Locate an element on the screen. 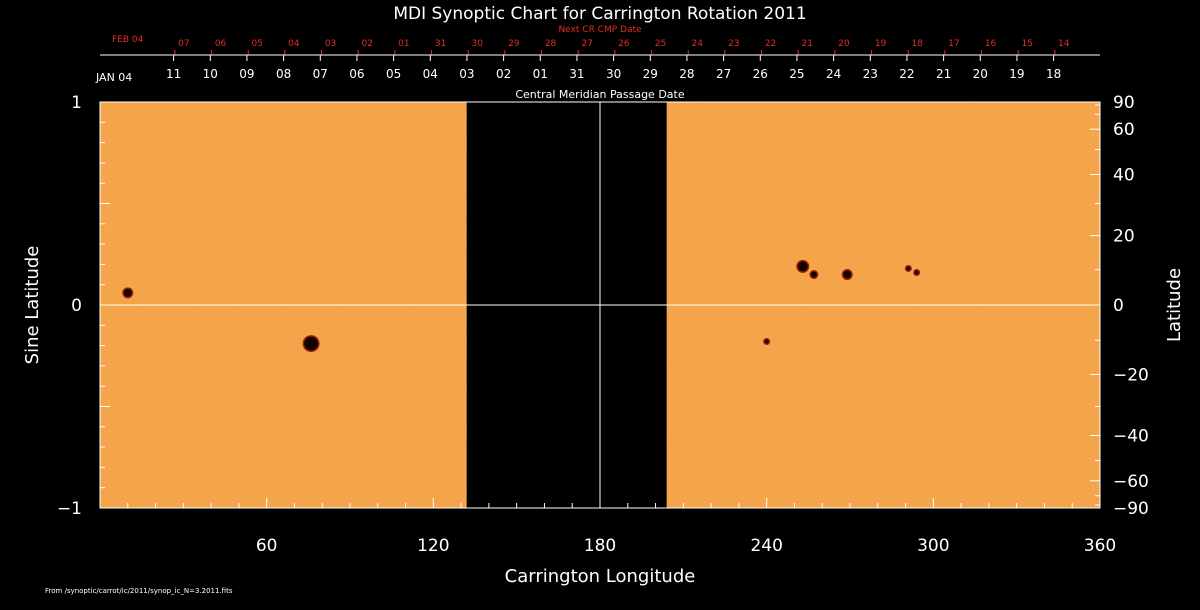  next-date-label: 22 is located at coordinates (770, 44).